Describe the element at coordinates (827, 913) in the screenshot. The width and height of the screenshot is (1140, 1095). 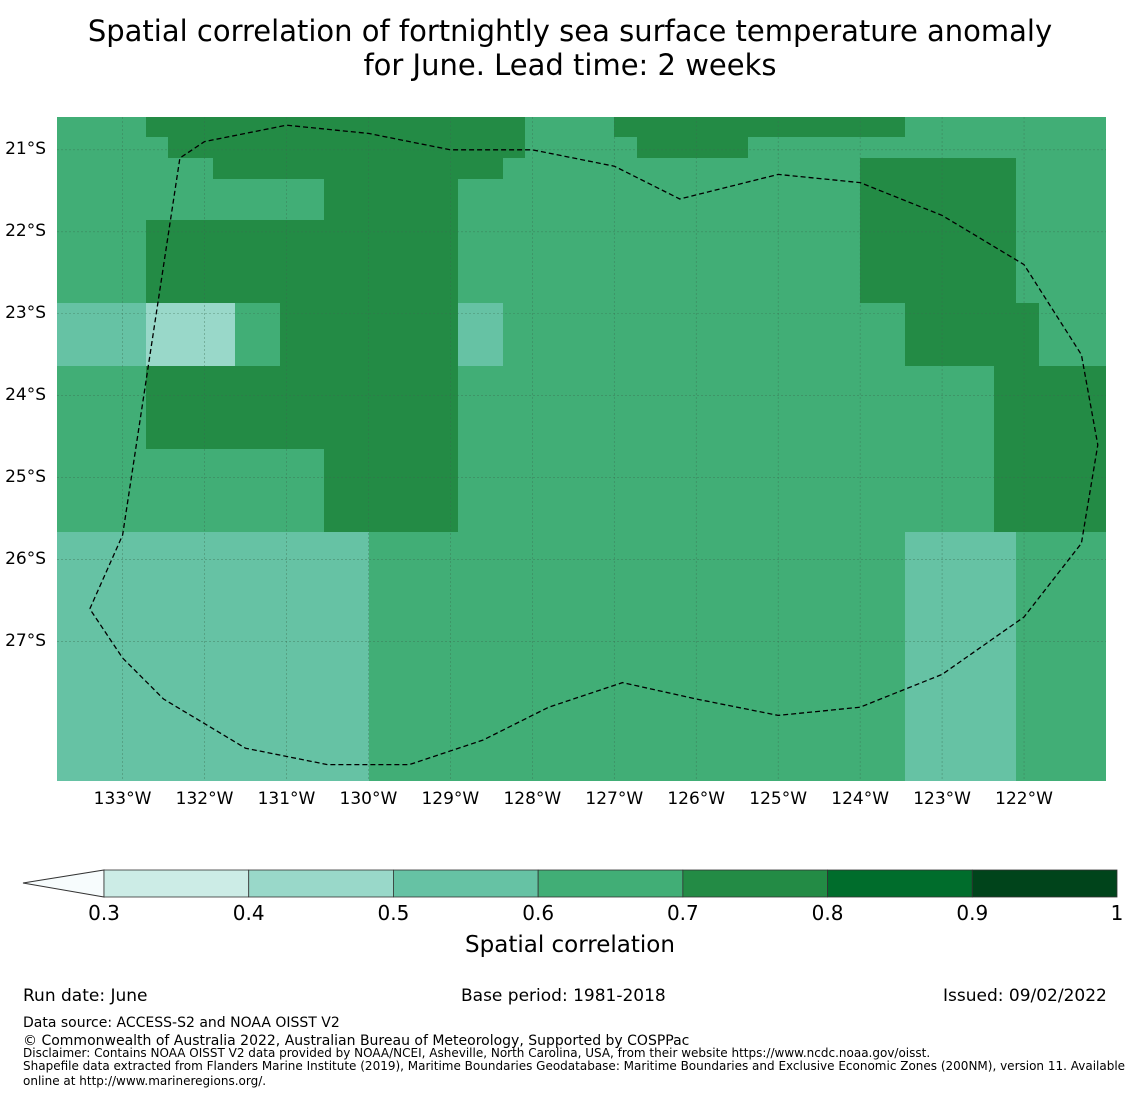
I see `colorbar-tick-label: 0.8` at that location.